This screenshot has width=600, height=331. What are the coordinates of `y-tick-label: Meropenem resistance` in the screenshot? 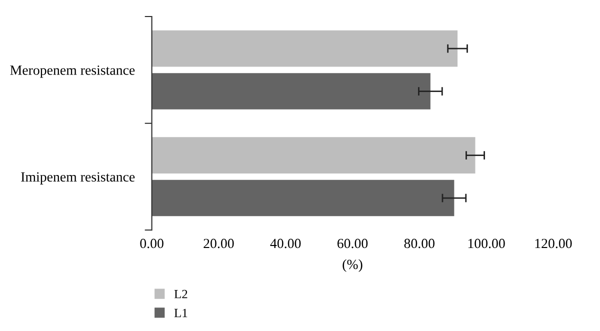 It's located at (72, 72).